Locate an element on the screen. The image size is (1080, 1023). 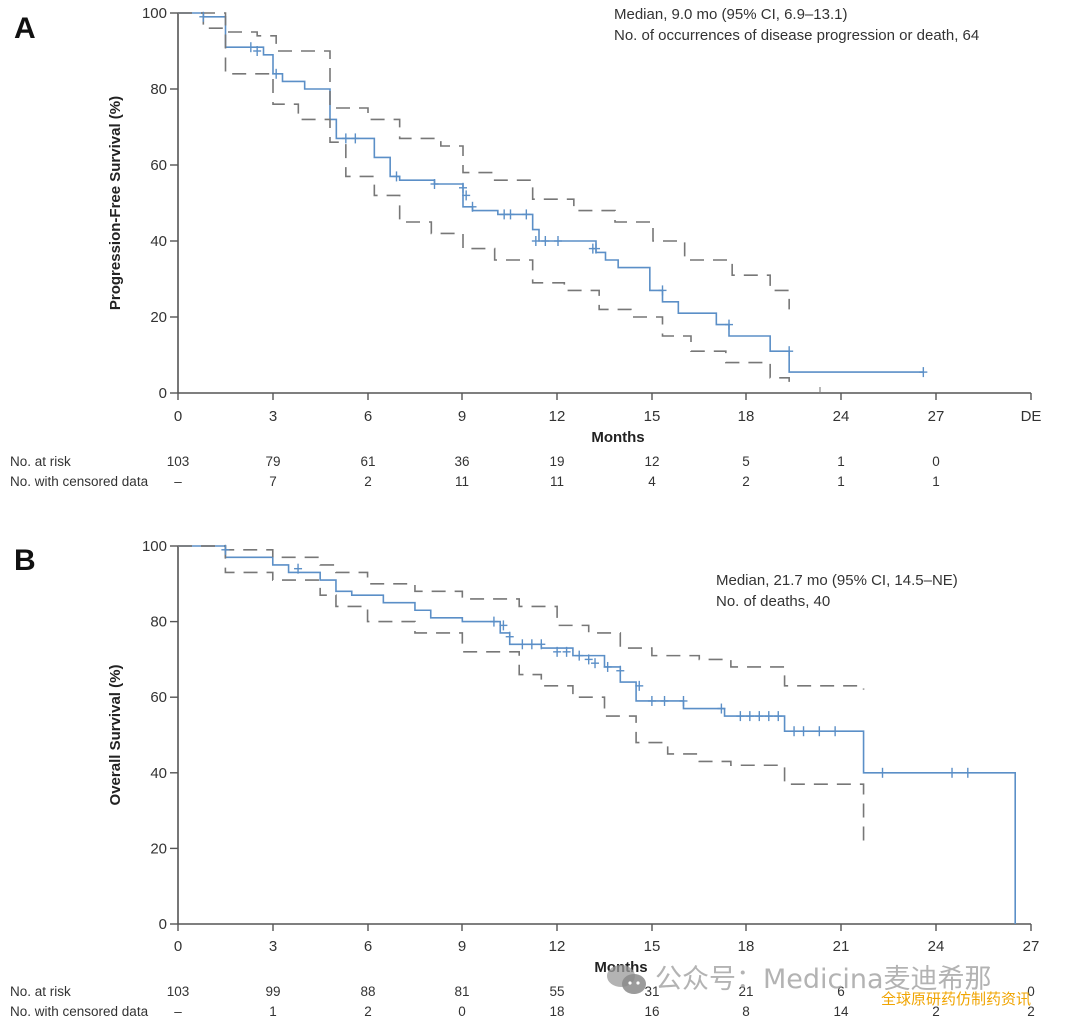
risk-table-cell: 18 is located at coordinates (556, 1011).